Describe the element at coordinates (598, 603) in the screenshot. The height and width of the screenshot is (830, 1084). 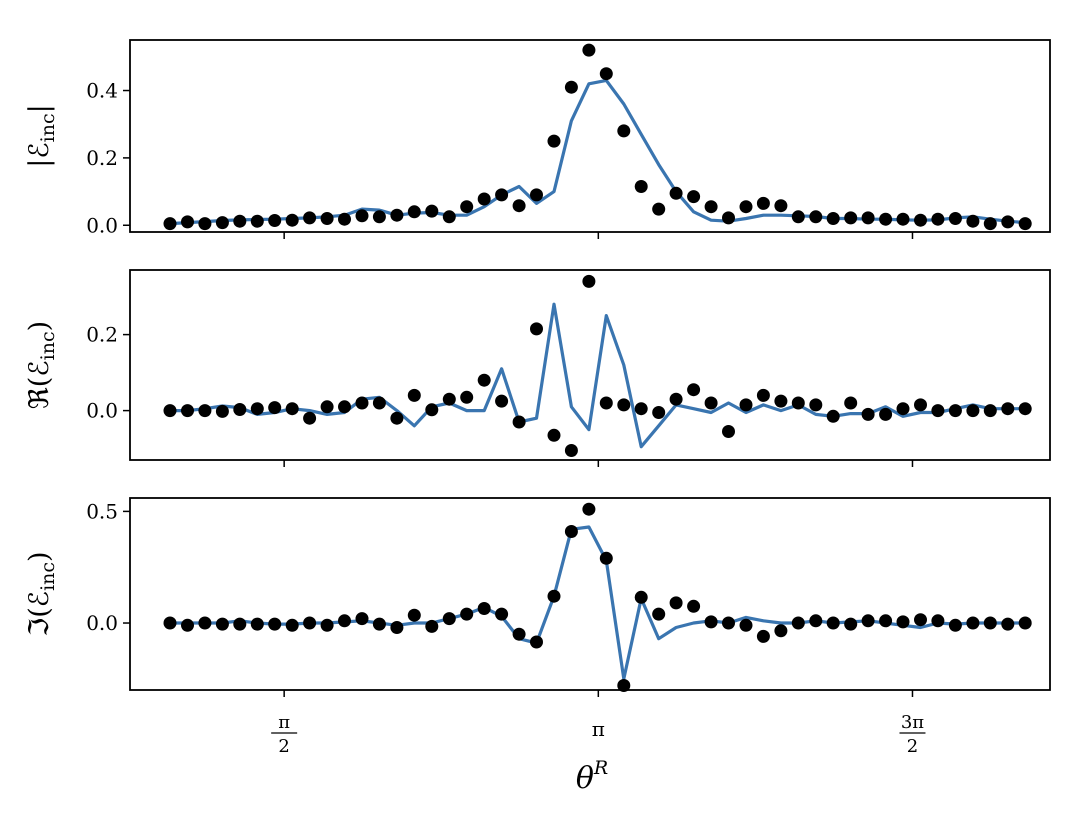
I see `model-line` at that location.